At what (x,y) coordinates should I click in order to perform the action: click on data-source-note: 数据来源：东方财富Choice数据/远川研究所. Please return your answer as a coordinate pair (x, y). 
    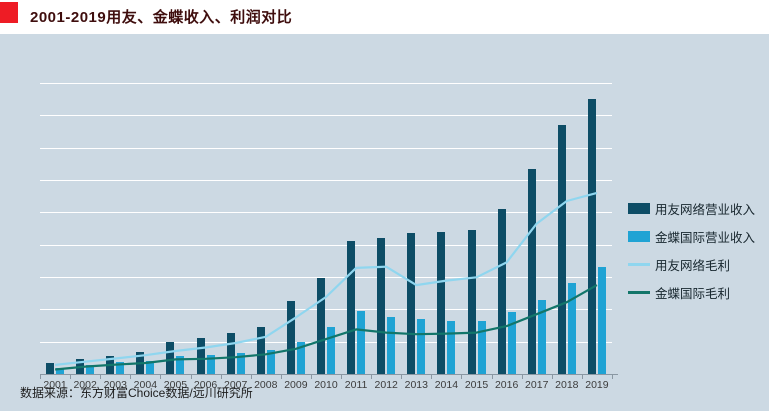
    Looking at the image, I should click on (136, 393).